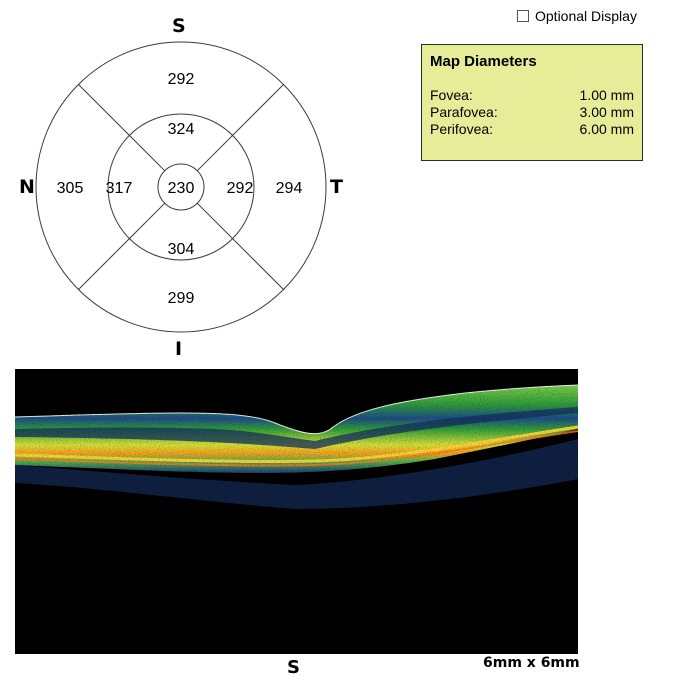 This screenshot has width=683, height=678. Describe the element at coordinates (336, 187) in the screenshot. I see `temporal-label: T` at that location.